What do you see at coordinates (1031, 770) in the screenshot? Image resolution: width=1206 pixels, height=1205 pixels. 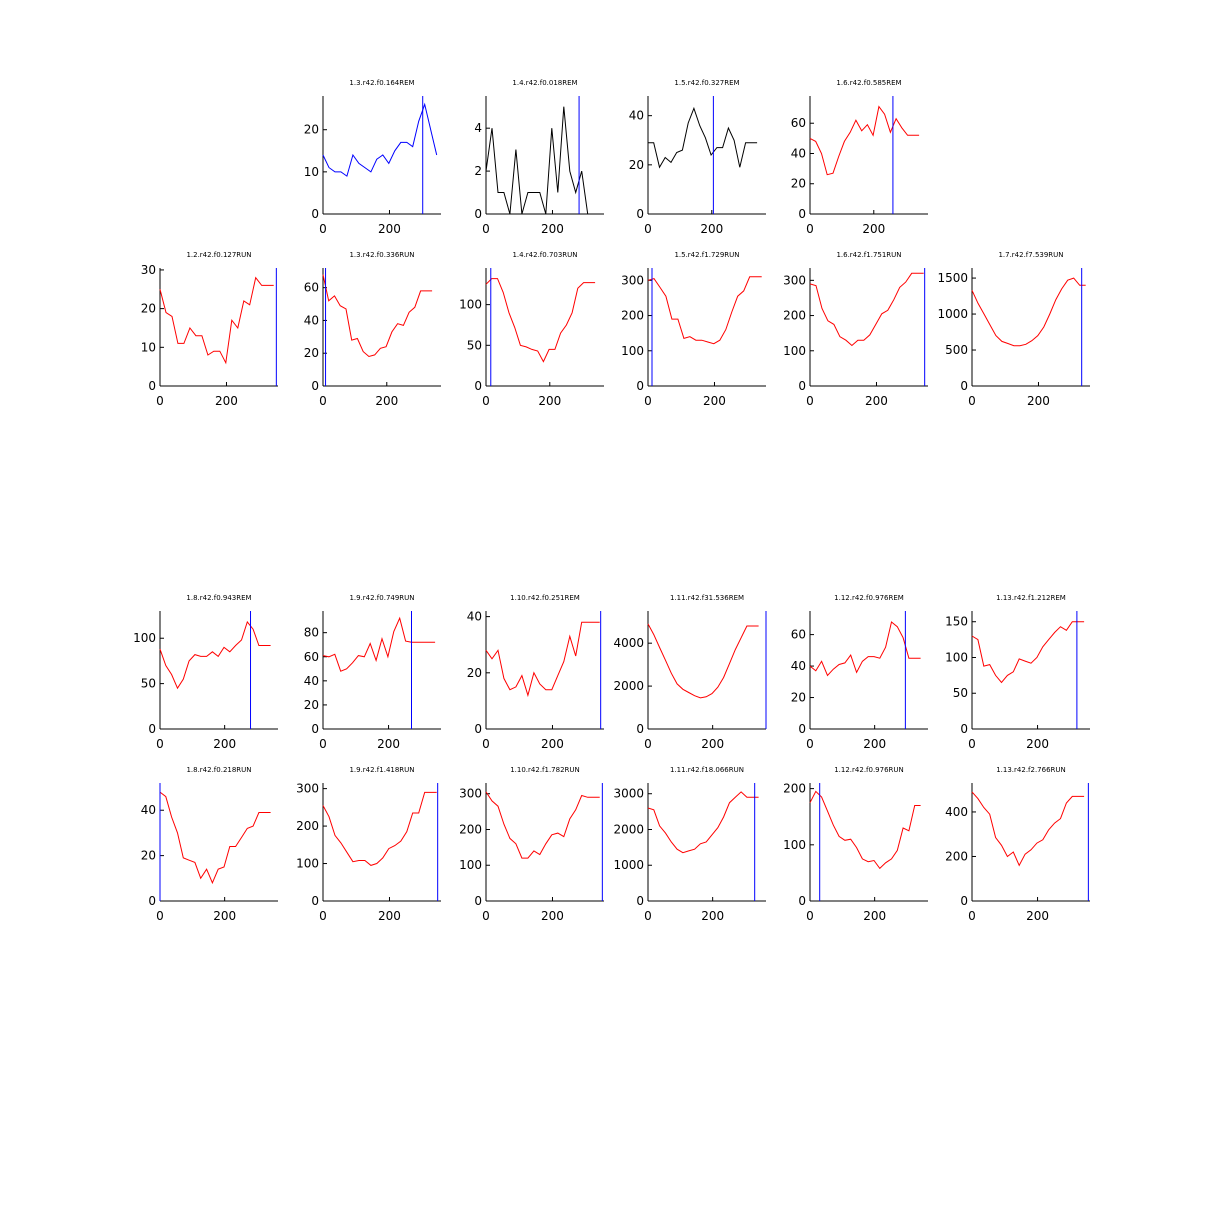 I see `chart-title: 1.13.r42.f2.766RUN` at bounding box center [1031, 770].